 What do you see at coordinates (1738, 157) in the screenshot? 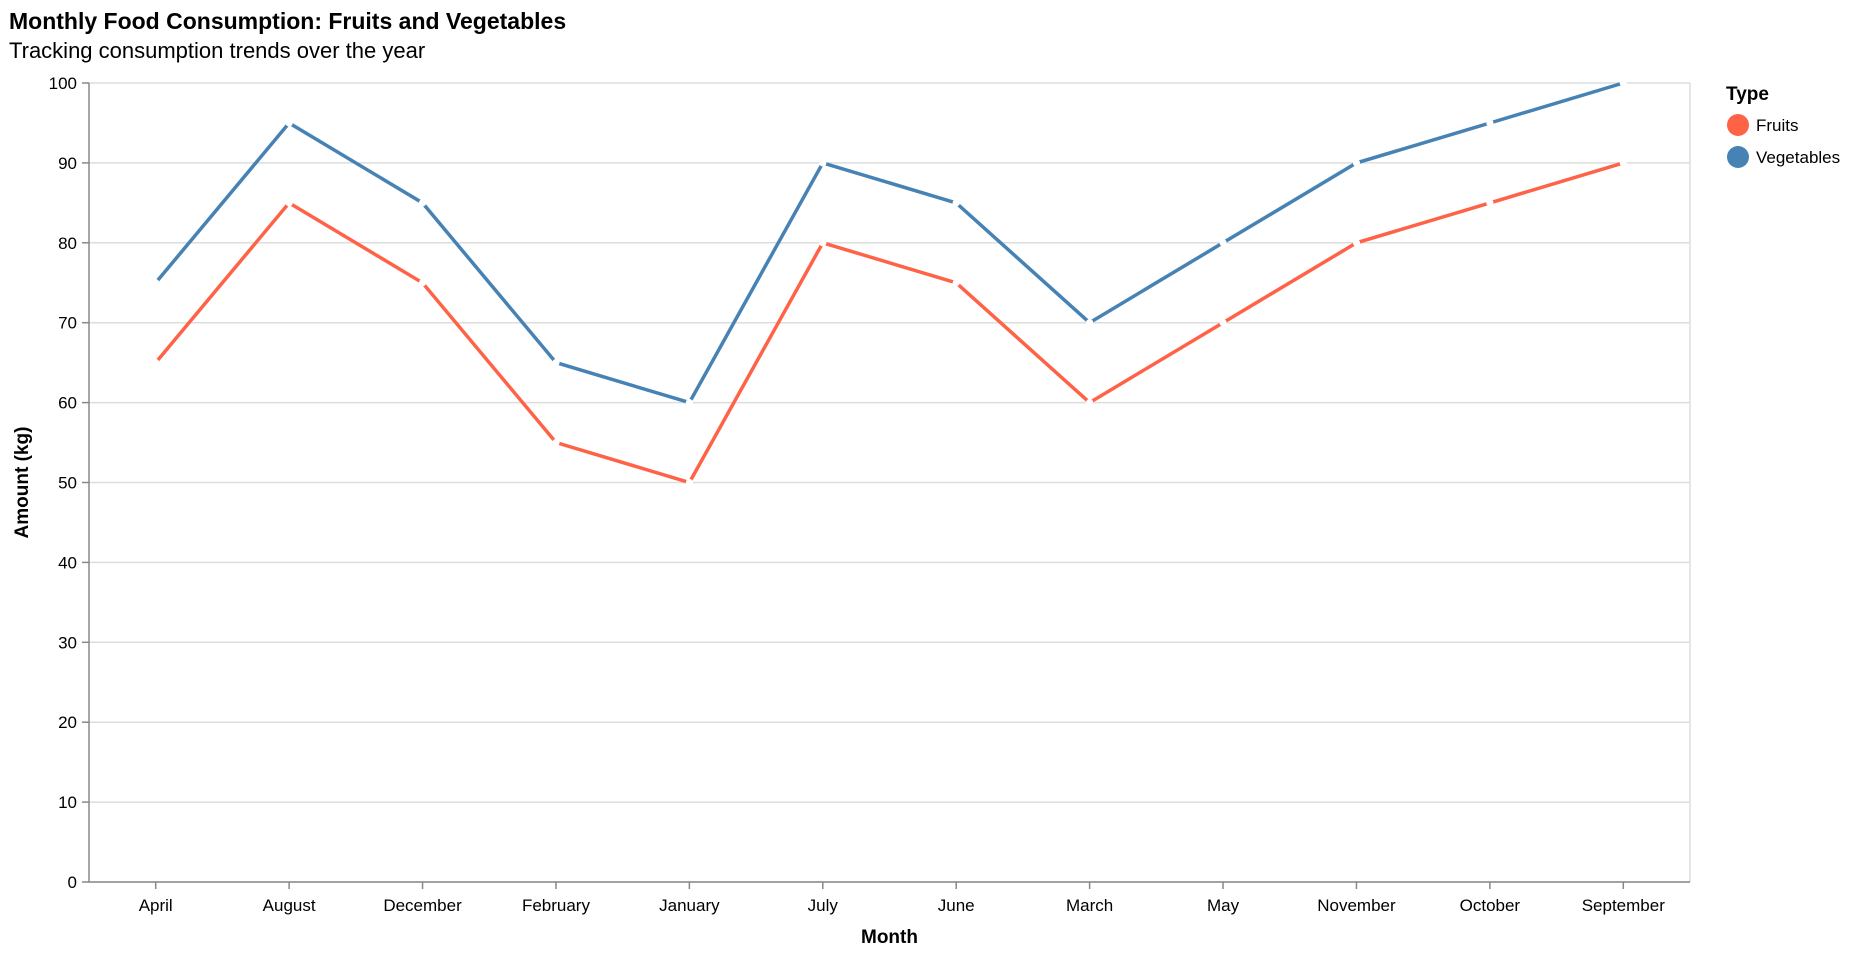
I see `legend-swatch-vegetables` at bounding box center [1738, 157].